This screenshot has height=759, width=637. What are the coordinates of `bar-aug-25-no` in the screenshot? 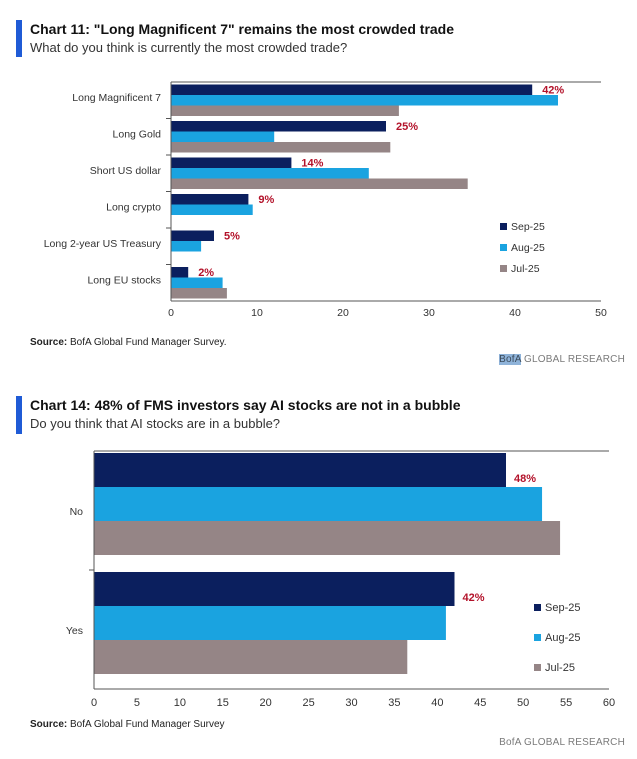 It's located at (318, 504).